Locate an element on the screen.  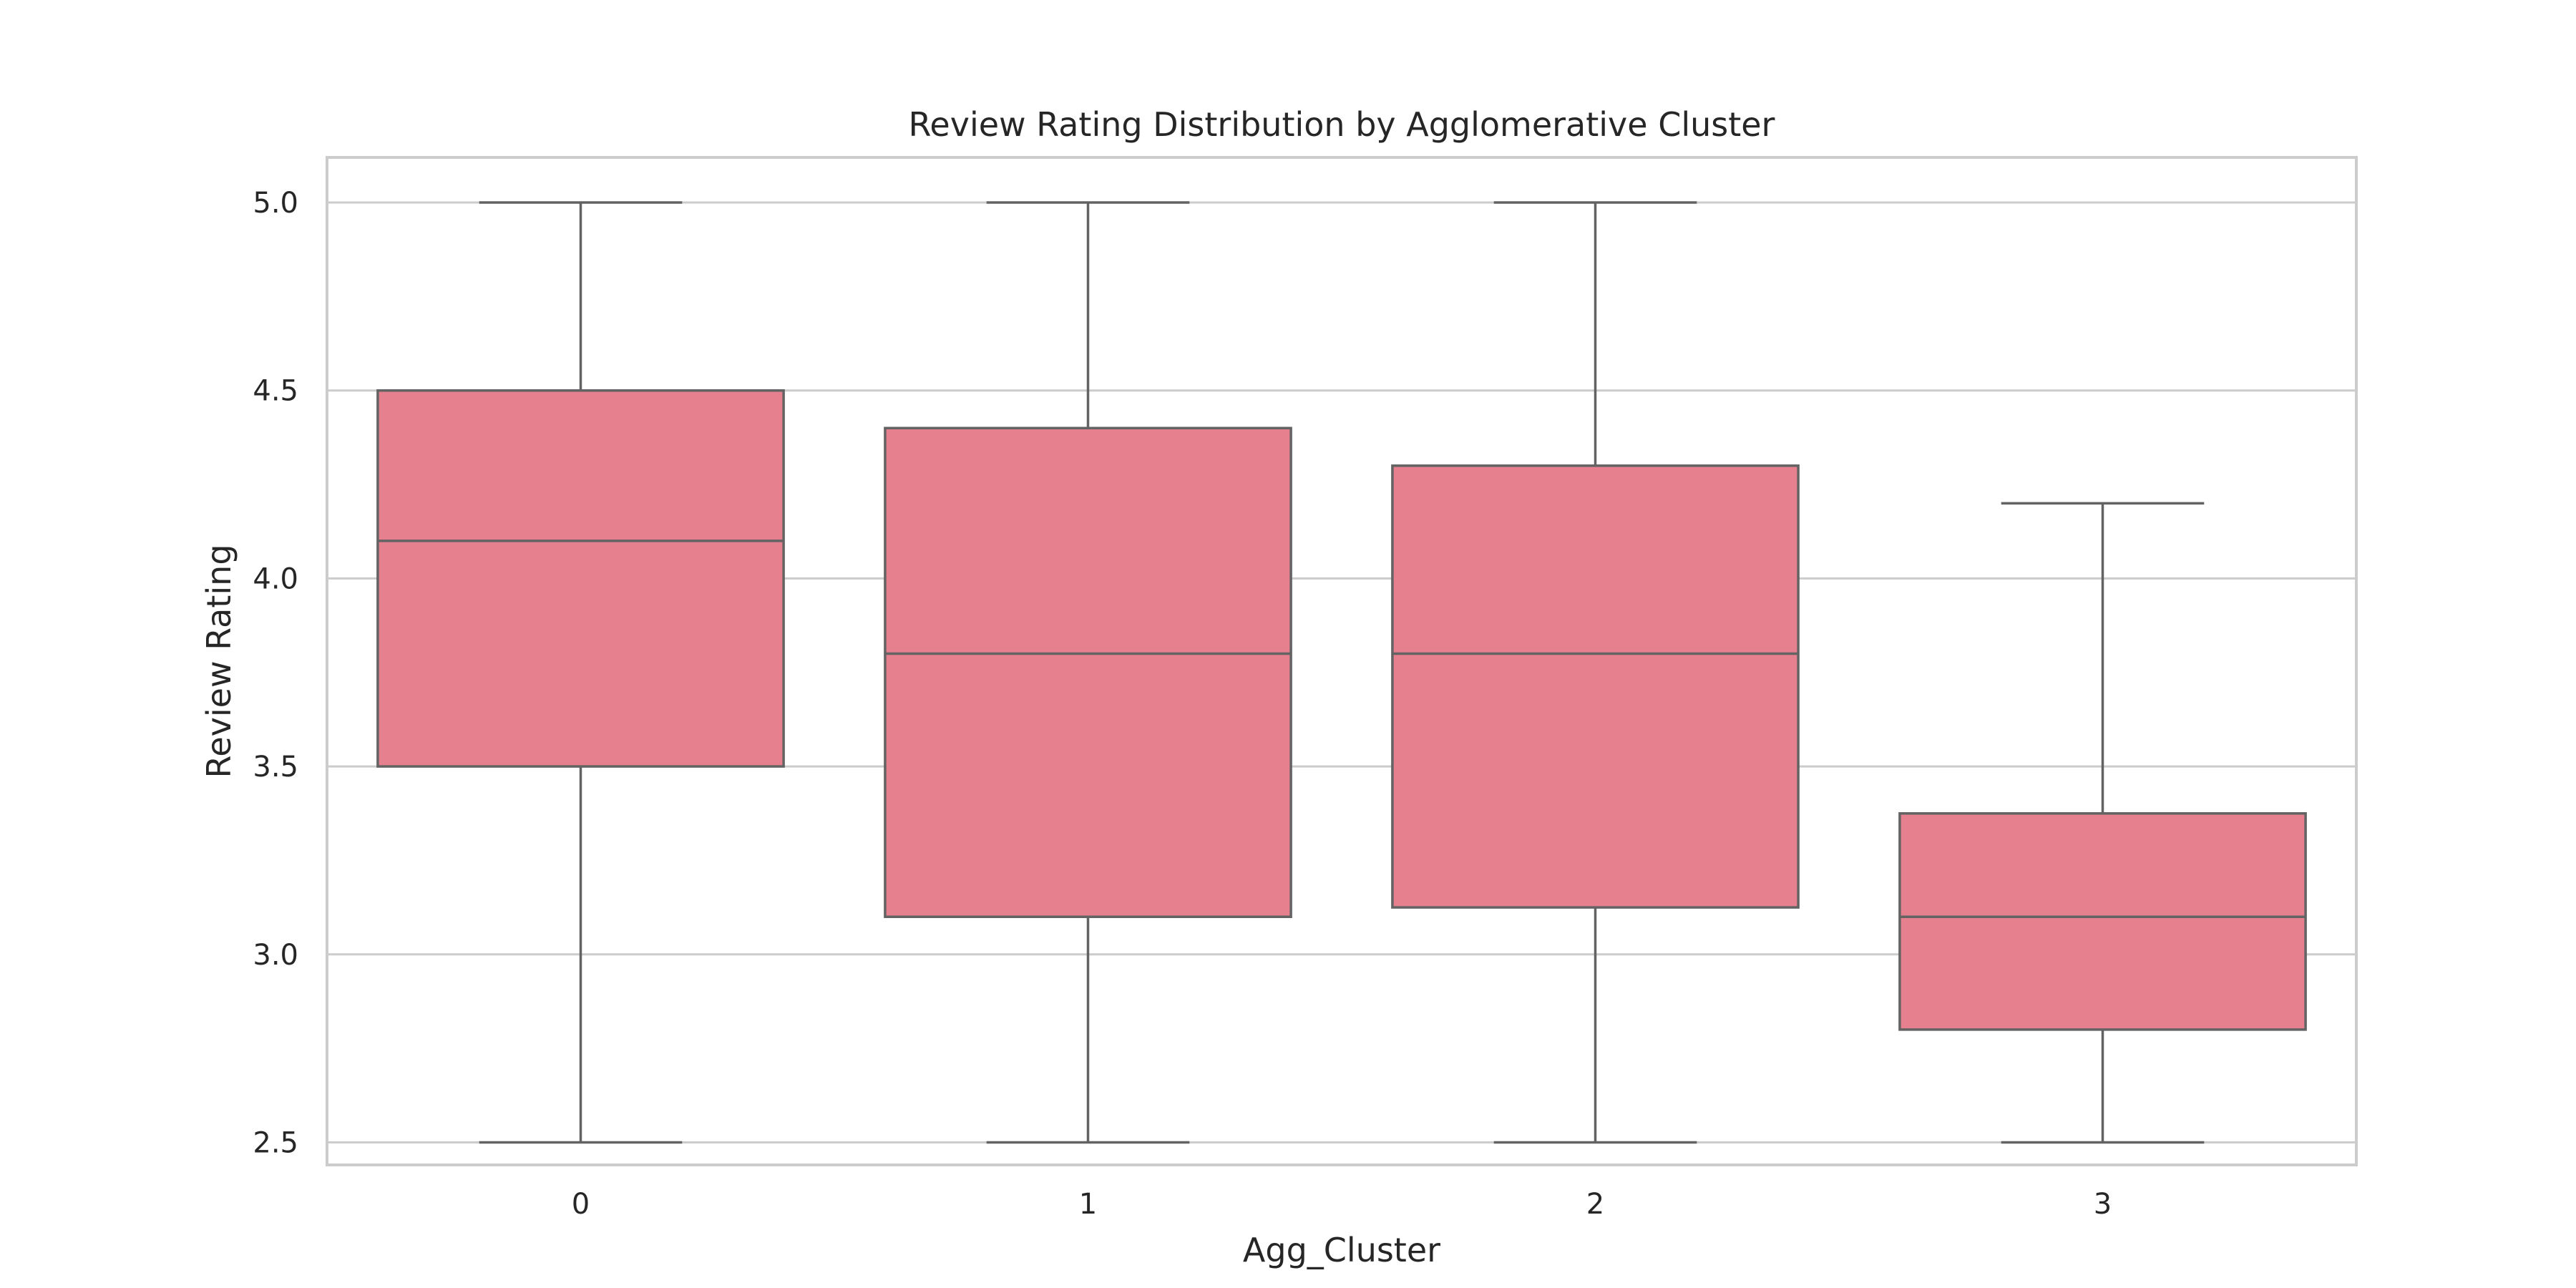
y-tick-labels: 2.5 3.0 3.5 4.0 4.5 5.0 is located at coordinates (275, 673).